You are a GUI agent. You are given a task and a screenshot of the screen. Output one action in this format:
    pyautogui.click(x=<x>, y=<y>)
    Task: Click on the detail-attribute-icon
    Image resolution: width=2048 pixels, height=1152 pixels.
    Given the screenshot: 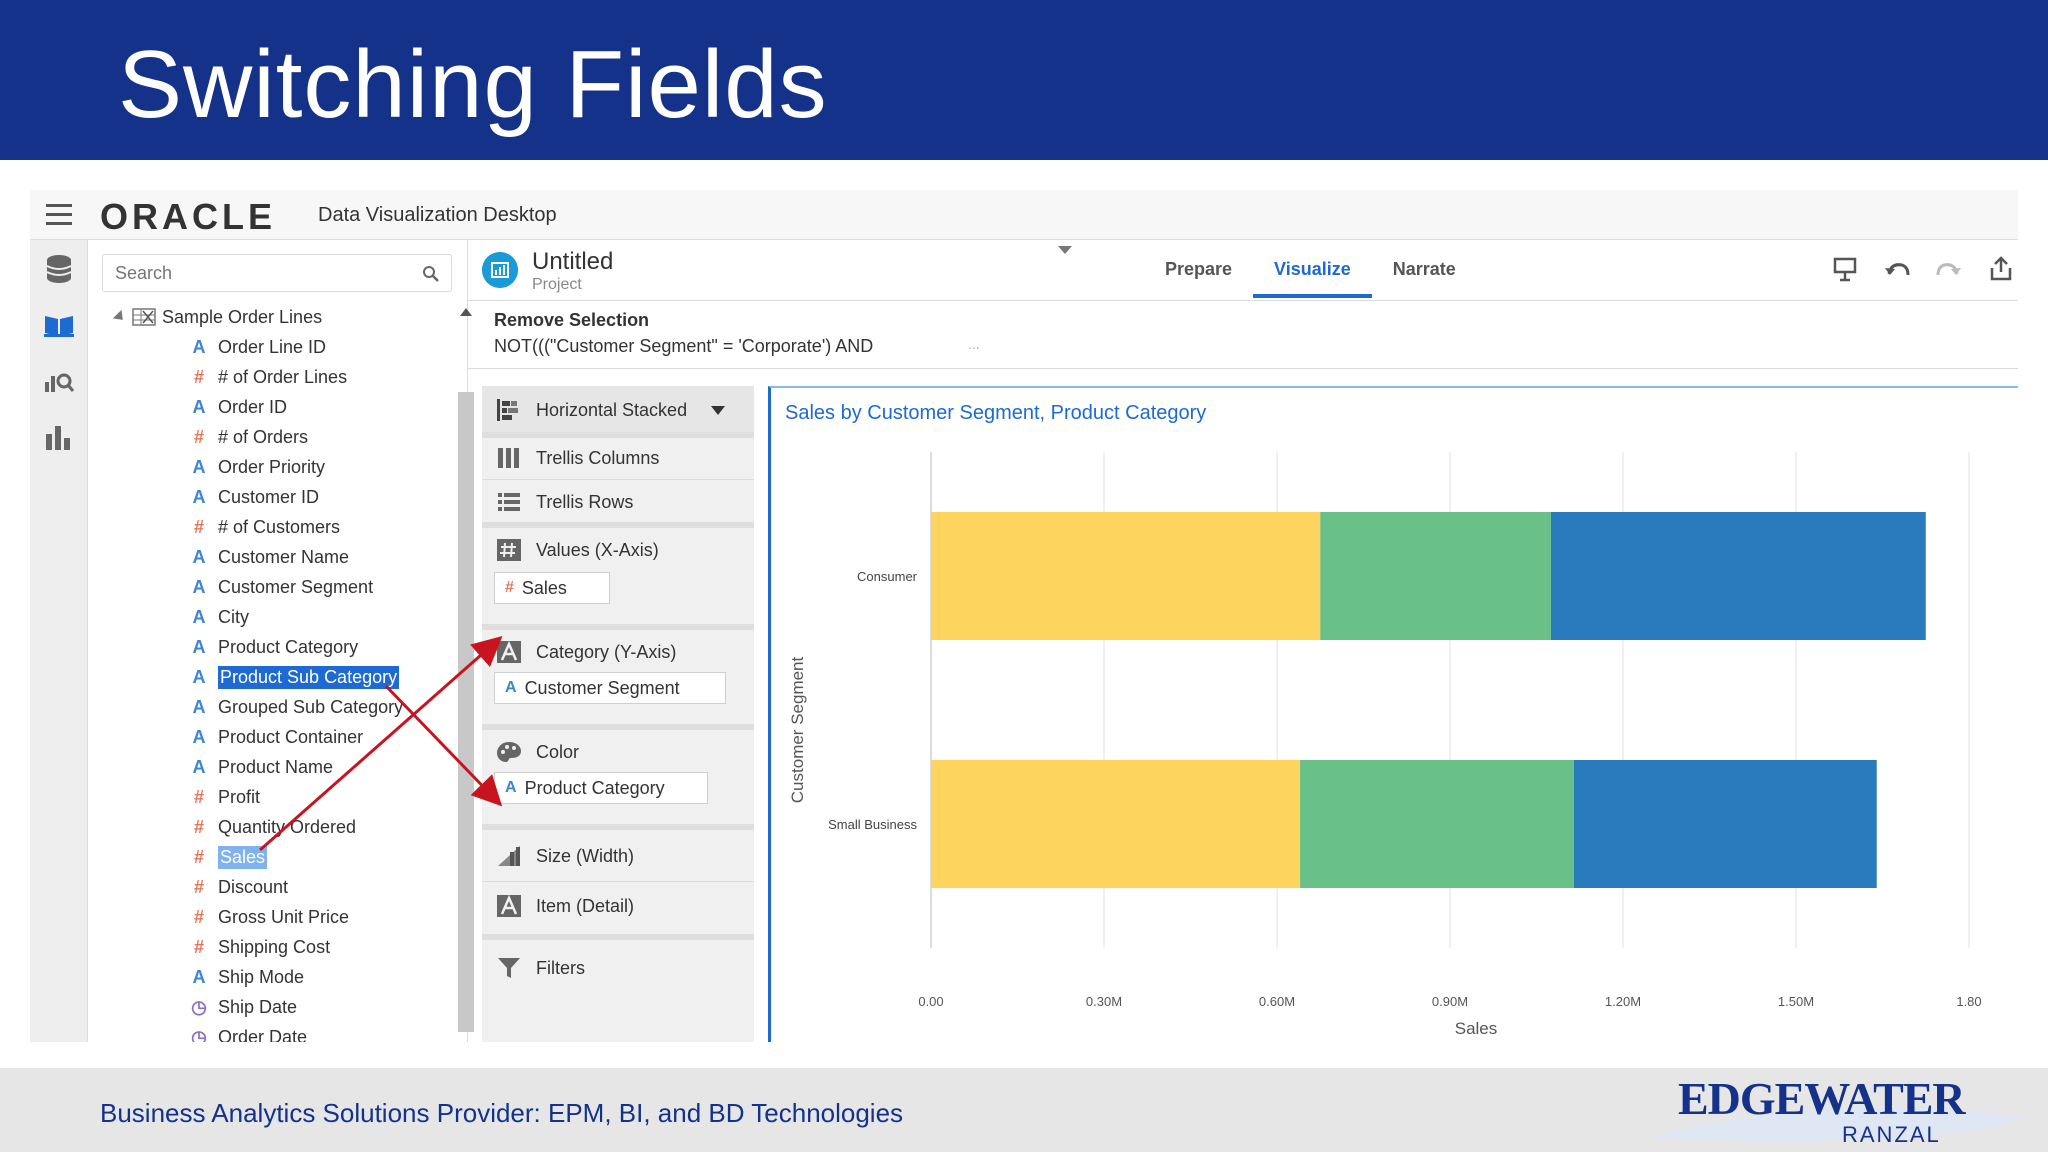 What is the action you would take?
    pyautogui.click(x=509, y=905)
    